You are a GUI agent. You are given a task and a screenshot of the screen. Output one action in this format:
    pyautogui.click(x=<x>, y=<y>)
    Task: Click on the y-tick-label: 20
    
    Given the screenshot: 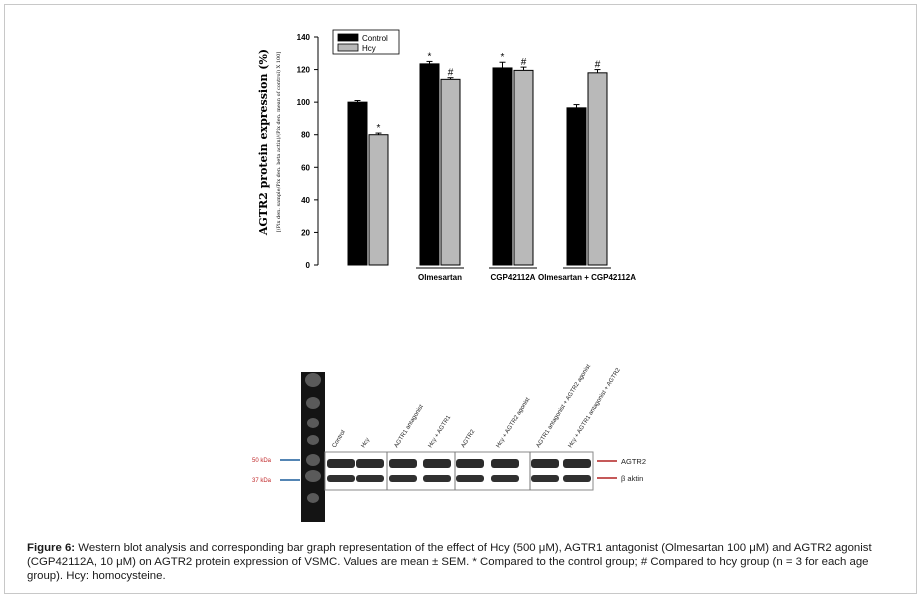 What is the action you would take?
    pyautogui.click(x=305, y=232)
    